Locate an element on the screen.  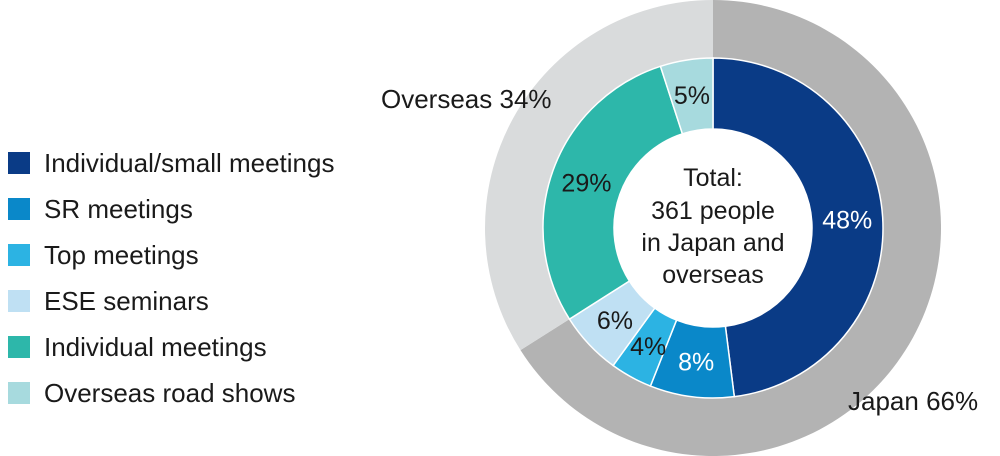
slice-label-top-meetings: 4% is located at coordinates (648, 347).